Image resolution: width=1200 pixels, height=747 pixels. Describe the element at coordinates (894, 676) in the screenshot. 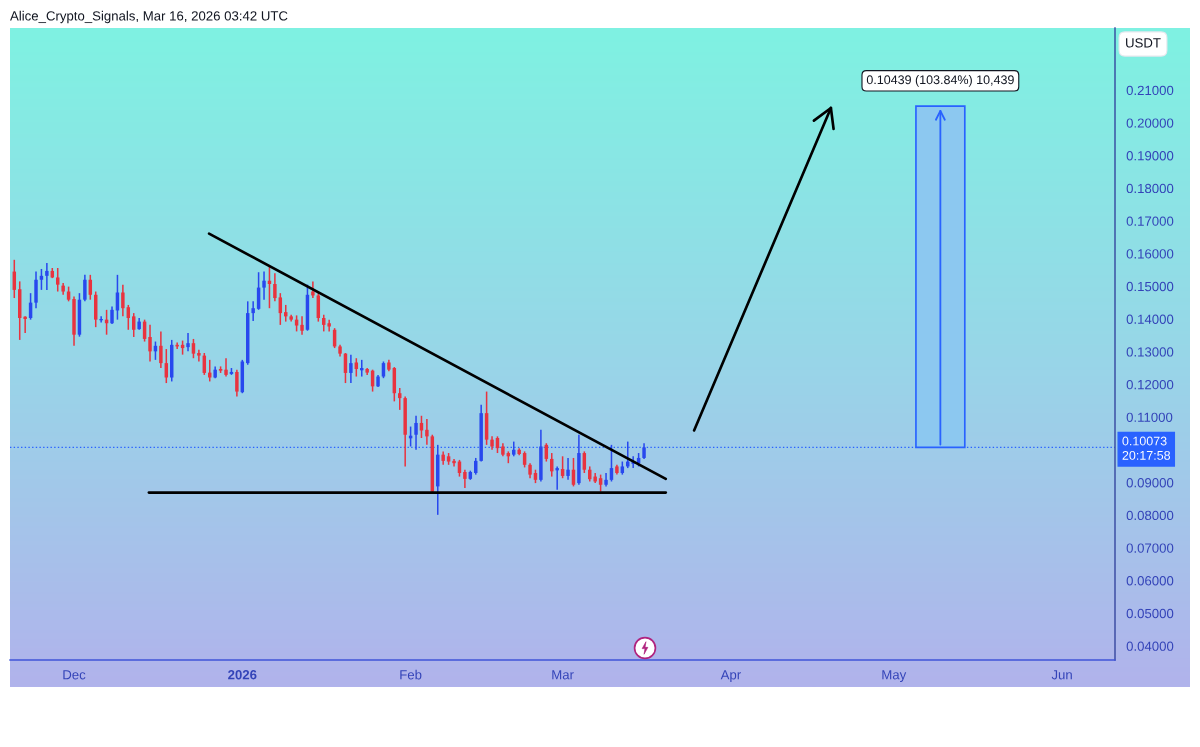

I see `x-tick-label: May` at that location.